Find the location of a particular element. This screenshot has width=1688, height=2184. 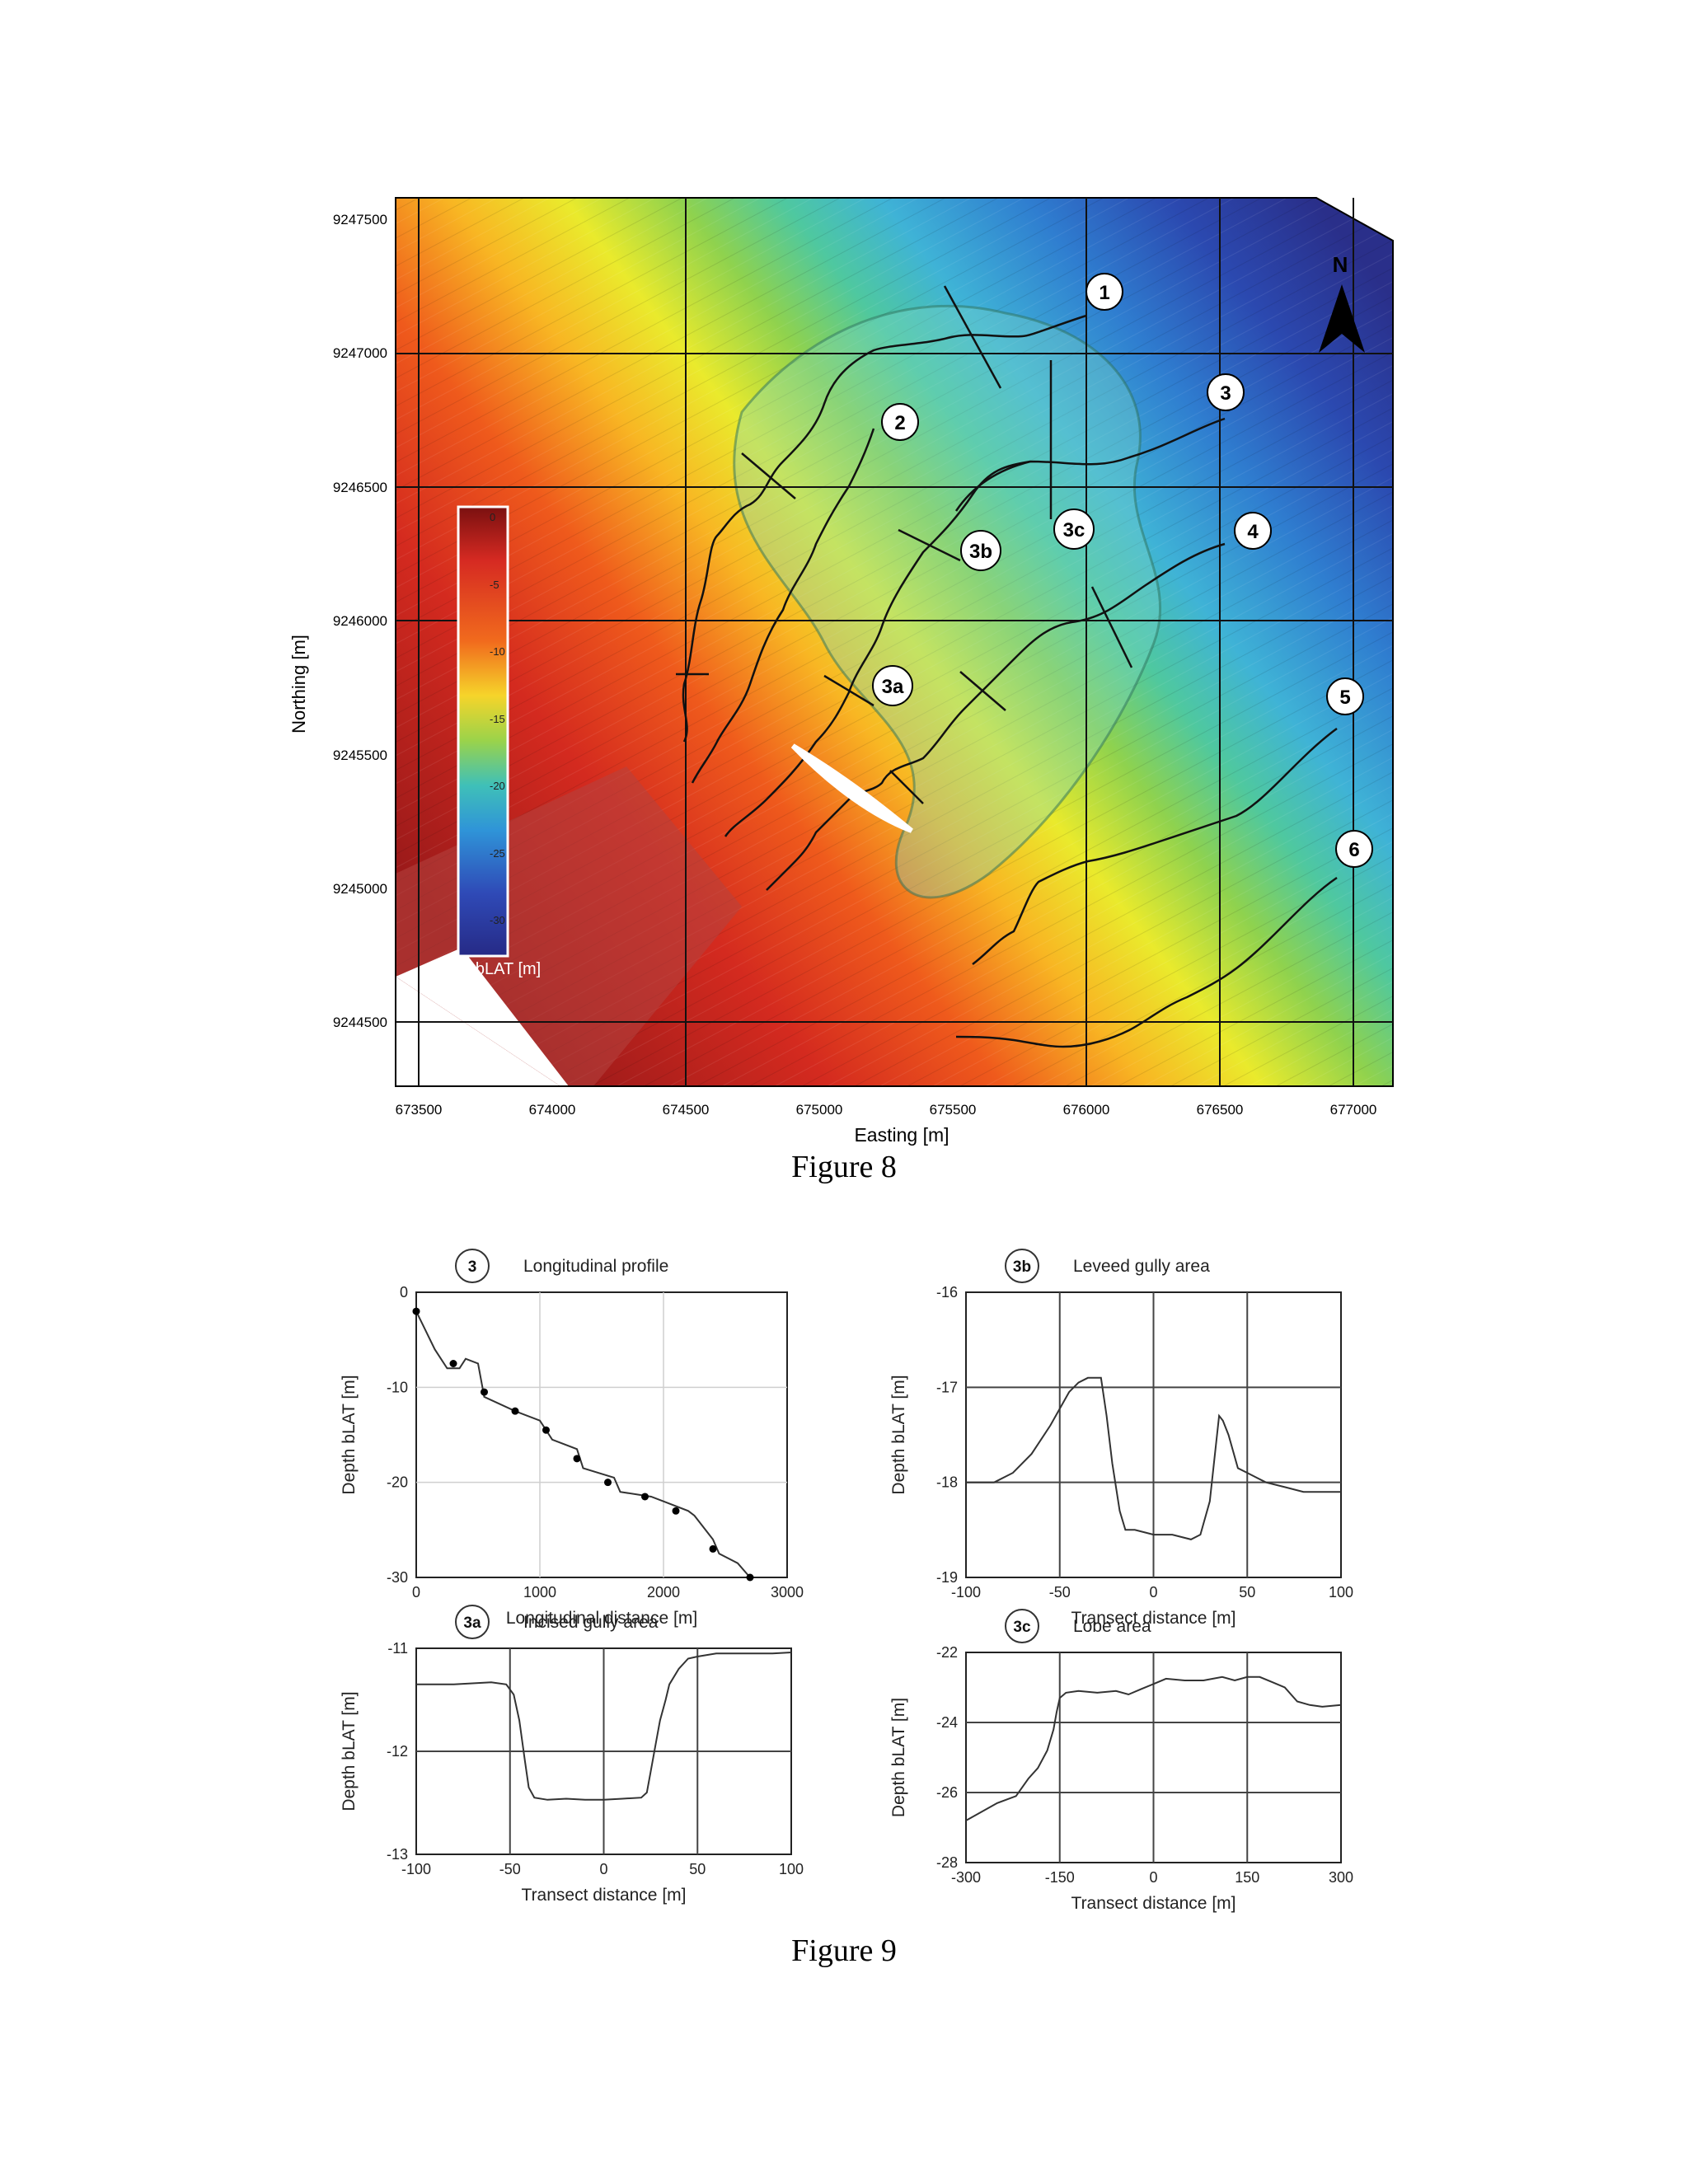

svg-text: 3c is located at coordinates (1074, 530).